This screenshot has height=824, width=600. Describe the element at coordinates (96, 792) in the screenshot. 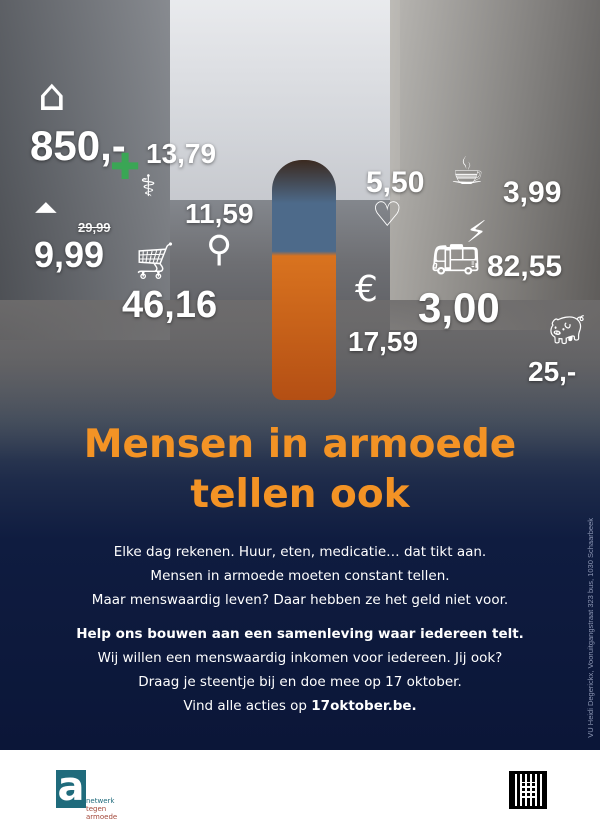

I see `netwerk-tegen-armoede-logo: a netwerk tegen armoede` at that location.